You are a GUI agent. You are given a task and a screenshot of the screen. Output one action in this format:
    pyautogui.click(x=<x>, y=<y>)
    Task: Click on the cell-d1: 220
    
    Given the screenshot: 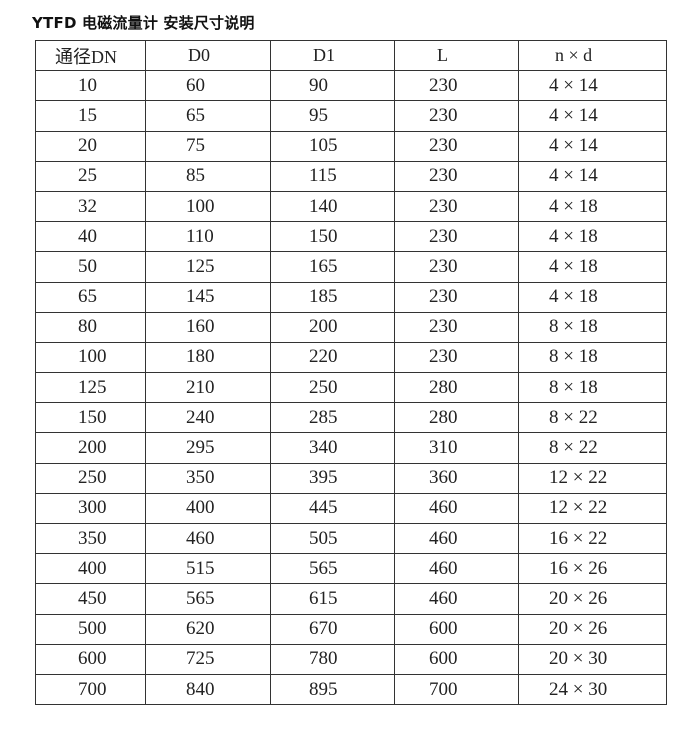 What is the action you would take?
    pyautogui.click(x=332, y=357)
    